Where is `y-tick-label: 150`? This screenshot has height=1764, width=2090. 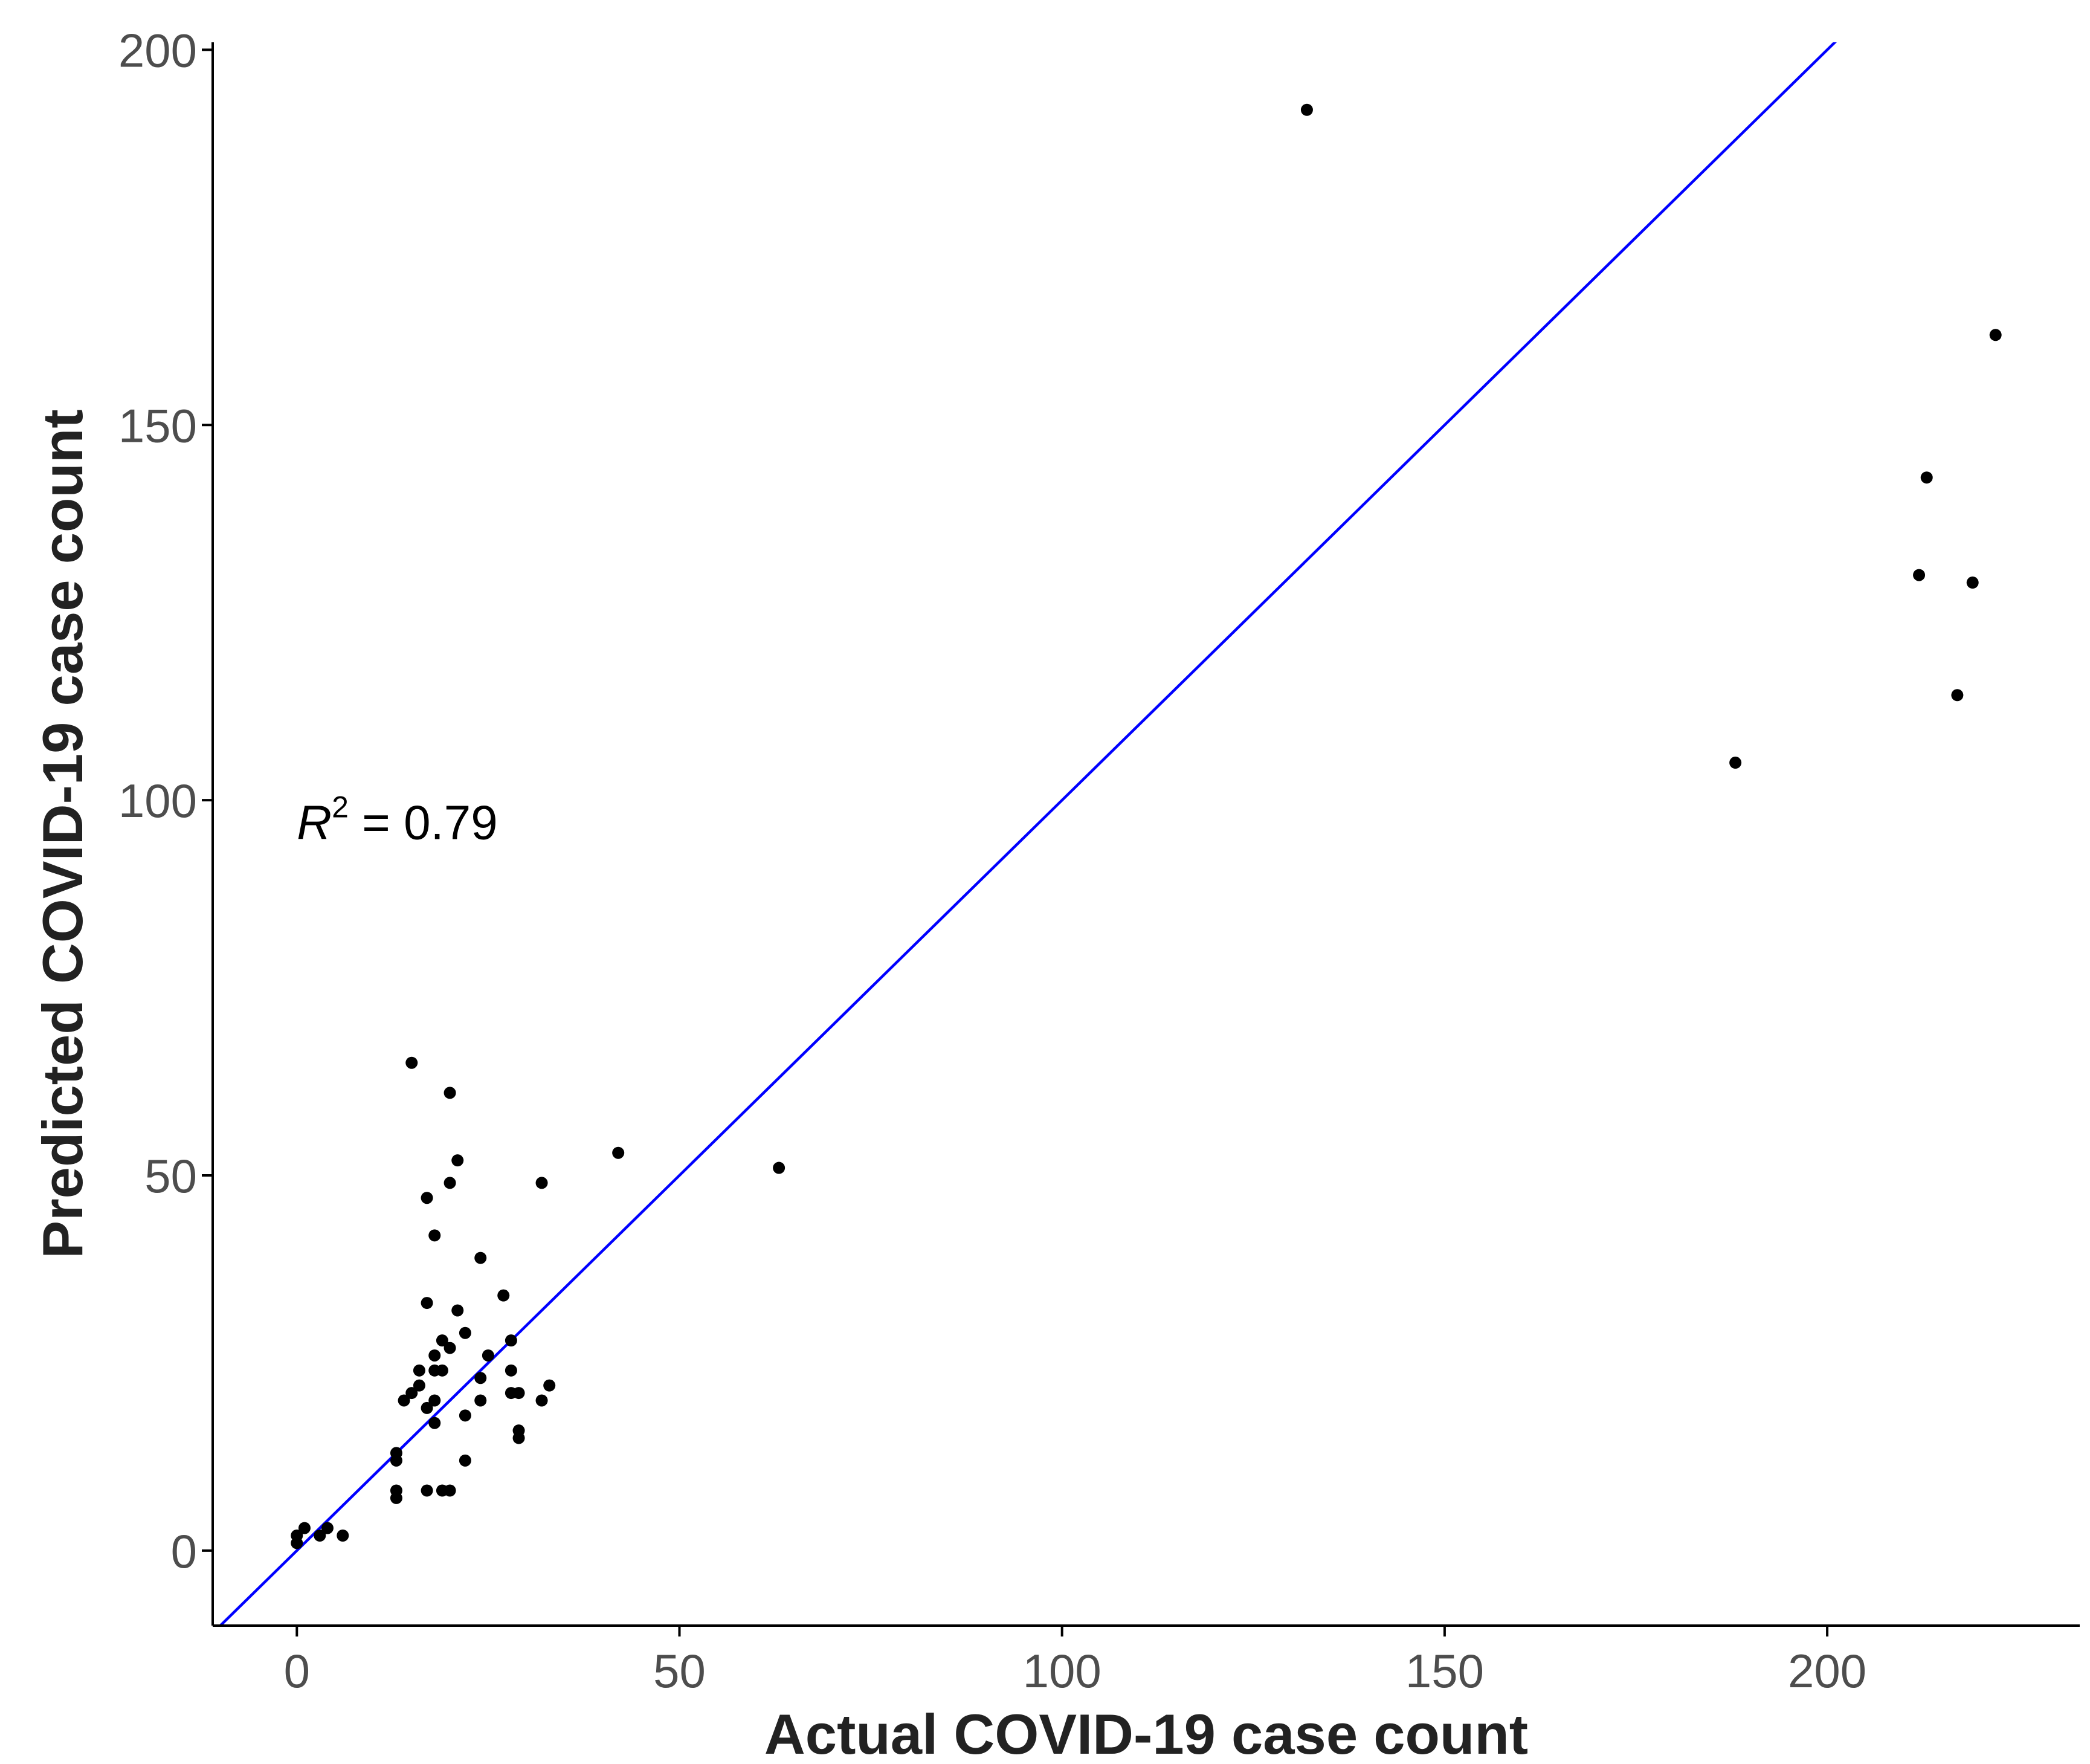
y-tick-label: 150 is located at coordinates (157, 425).